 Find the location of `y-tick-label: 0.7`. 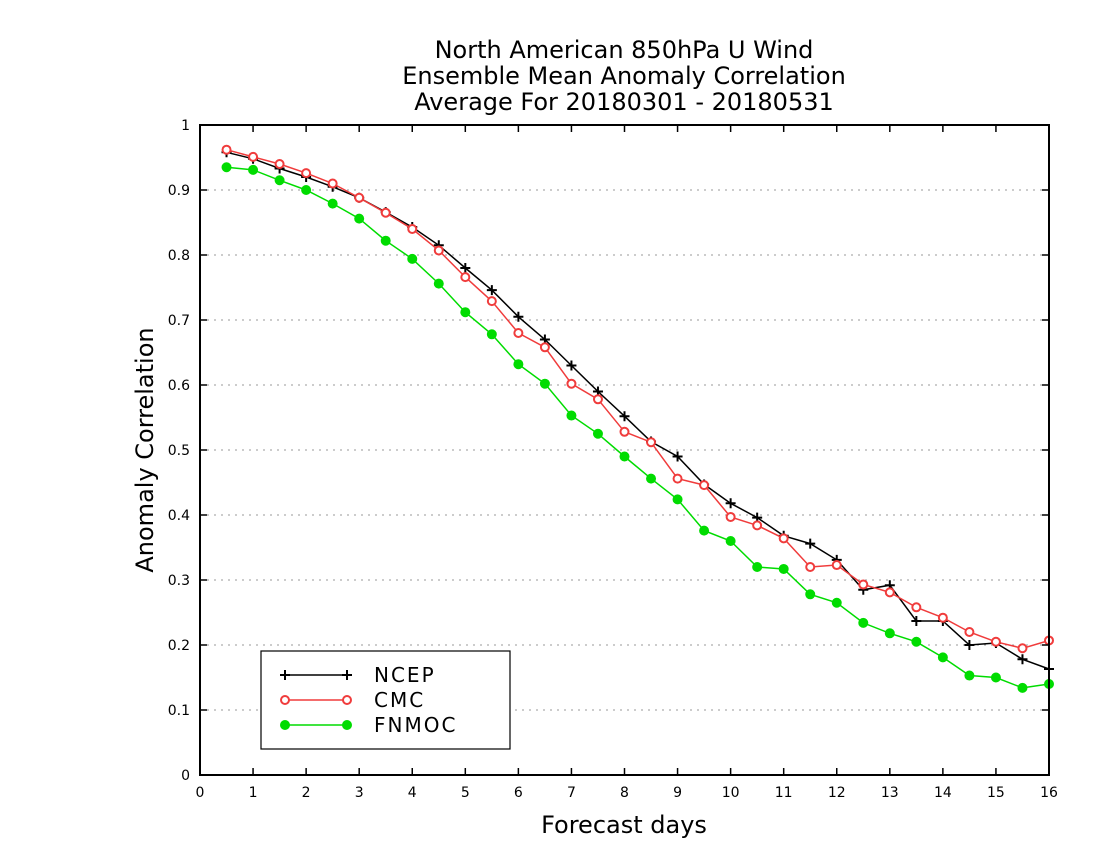

y-tick-label: 0.7 is located at coordinates (179, 321).